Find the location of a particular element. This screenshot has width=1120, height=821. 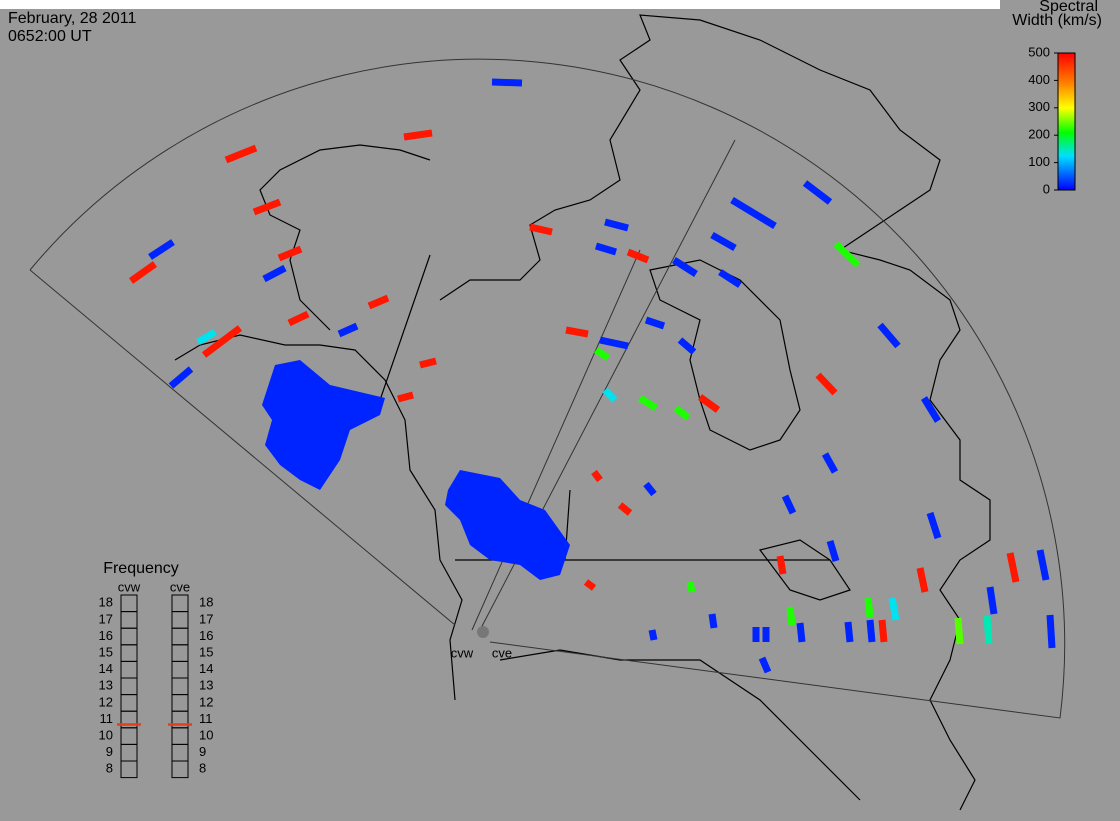

colorbar is located at coordinates (1066, 121).